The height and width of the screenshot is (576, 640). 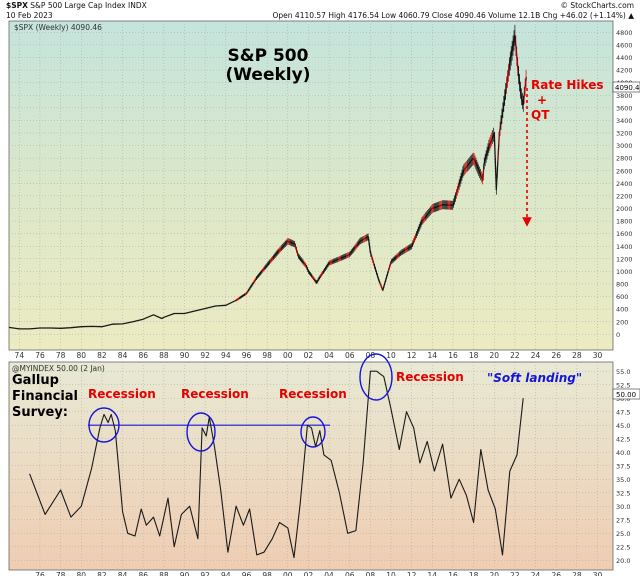 What do you see at coordinates (474, 355) in the screenshot?
I see `price-x-tick-label: 18` at bounding box center [474, 355].